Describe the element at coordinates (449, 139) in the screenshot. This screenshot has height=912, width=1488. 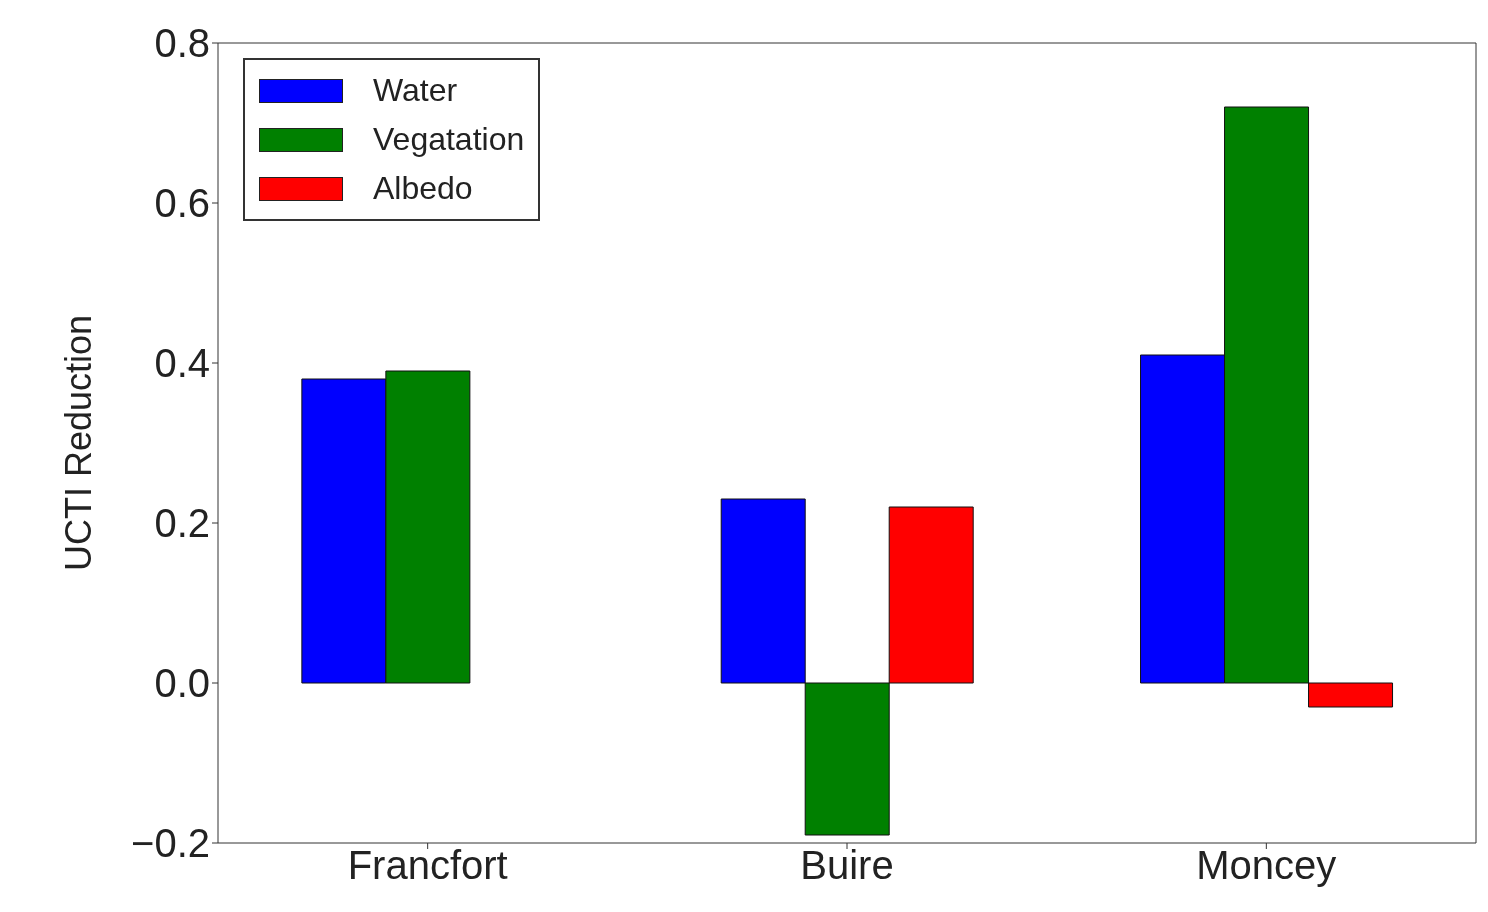
I see `legend-label: Vegatation` at that location.